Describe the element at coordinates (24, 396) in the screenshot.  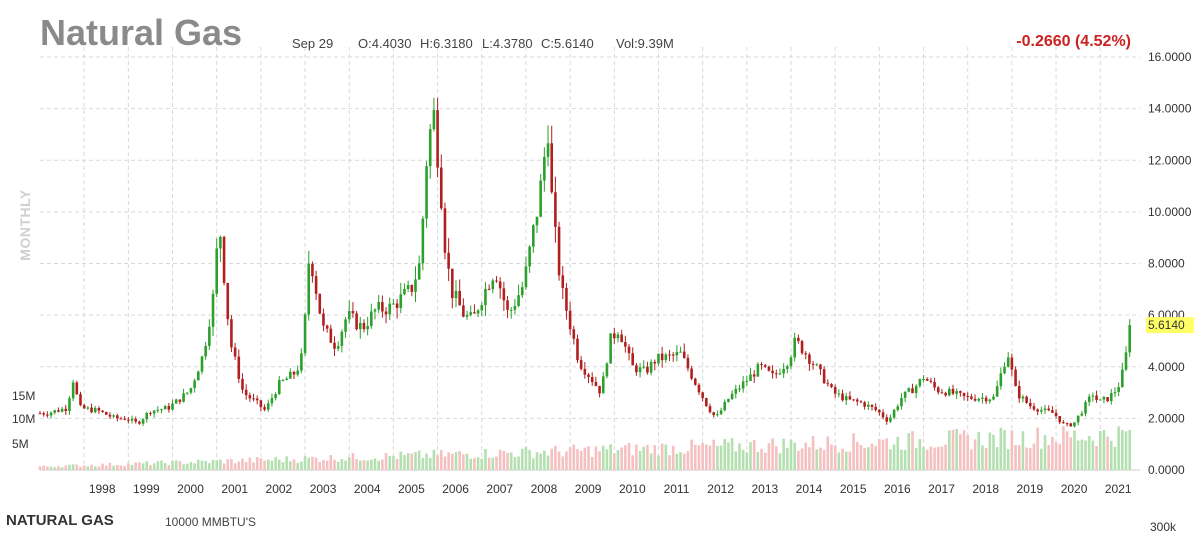
I see `volume-tick-15m: 15M` at that location.